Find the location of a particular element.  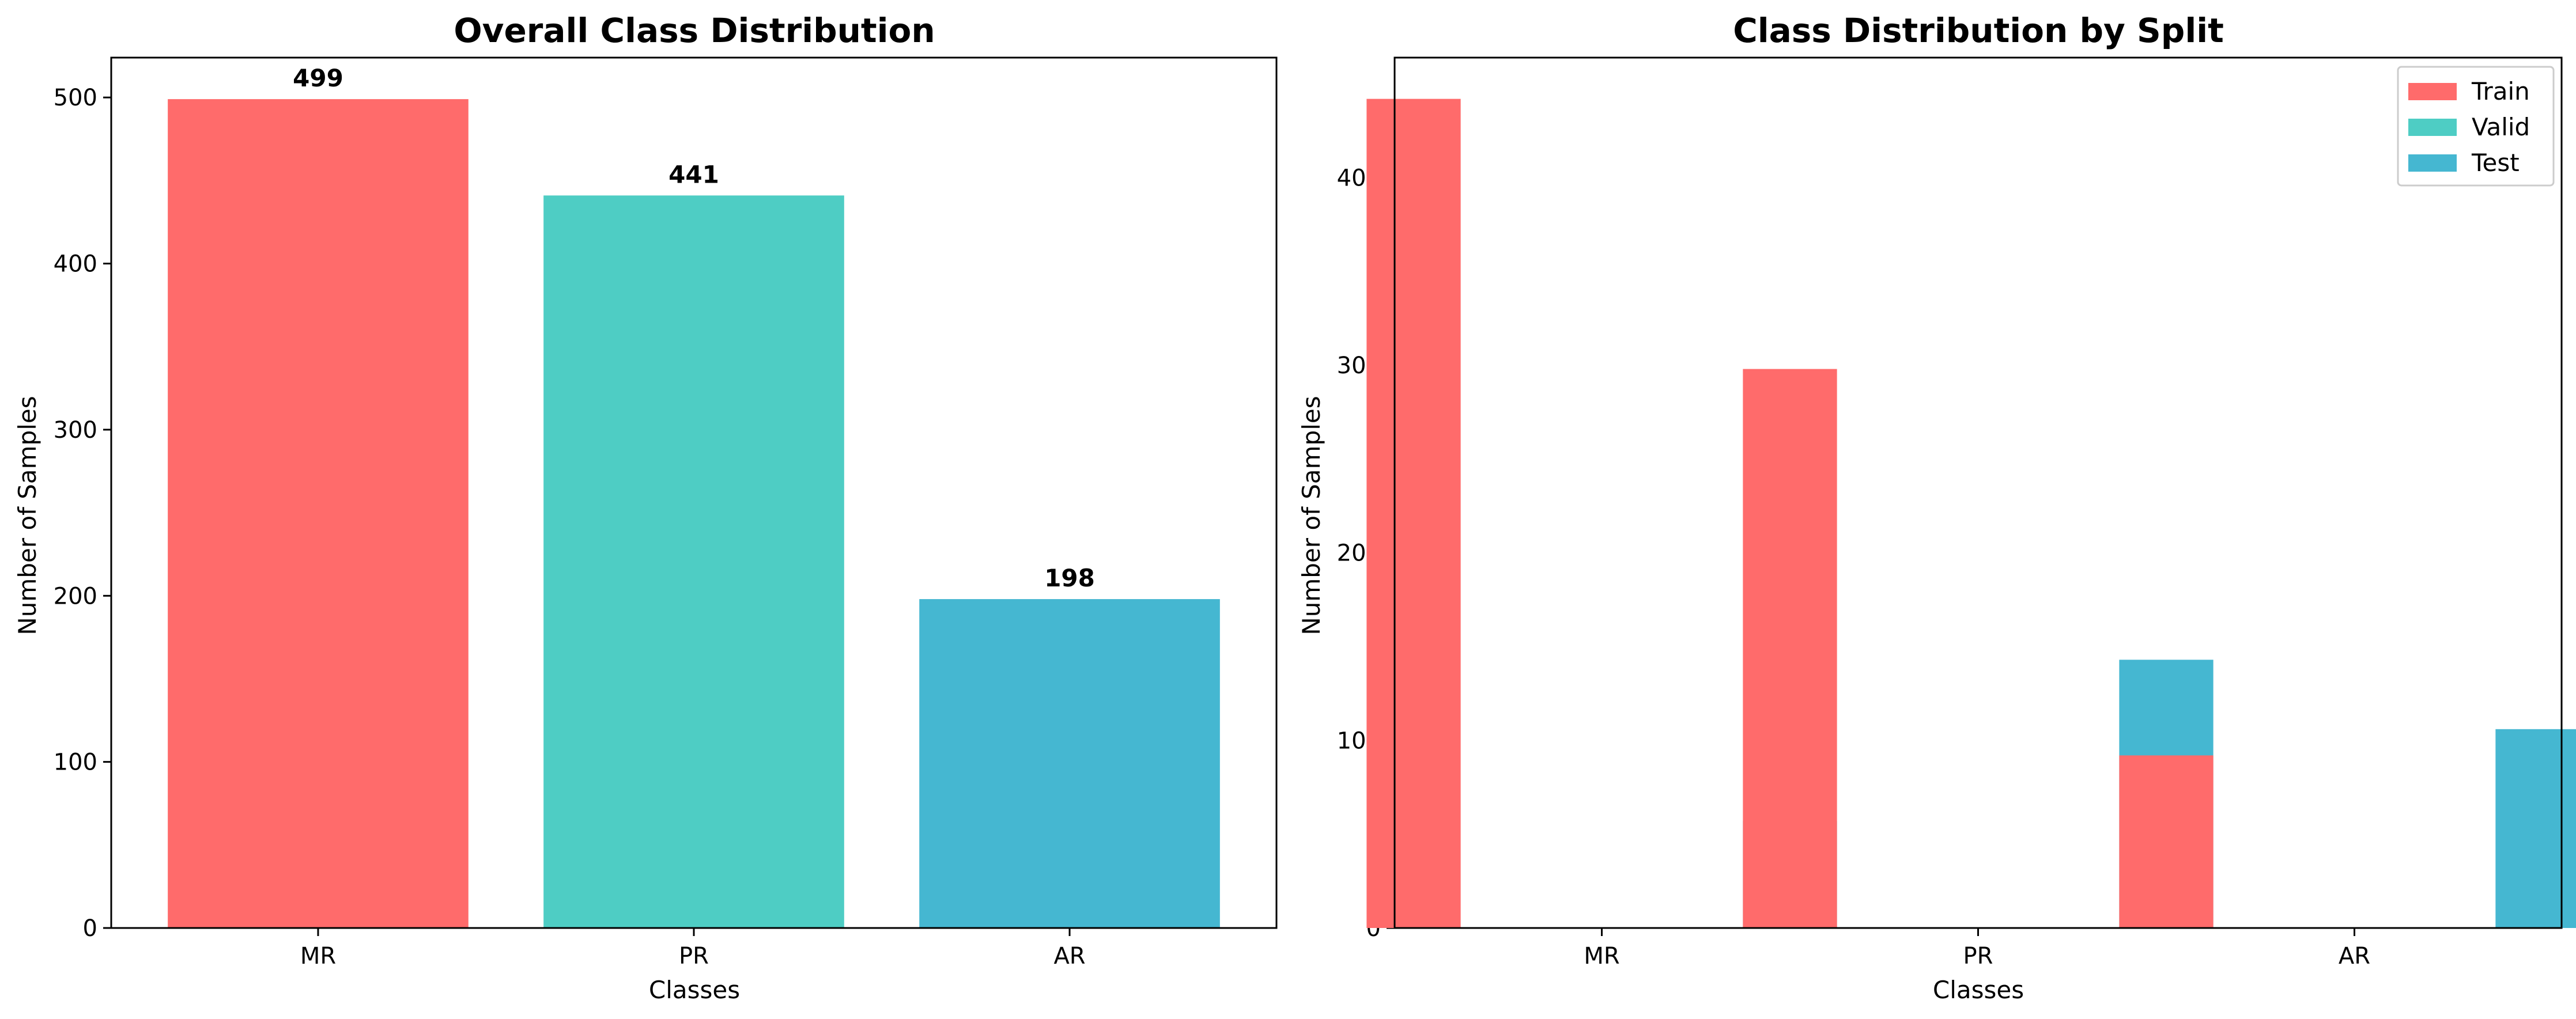

chart1-xtick-label: PR is located at coordinates (694, 956).